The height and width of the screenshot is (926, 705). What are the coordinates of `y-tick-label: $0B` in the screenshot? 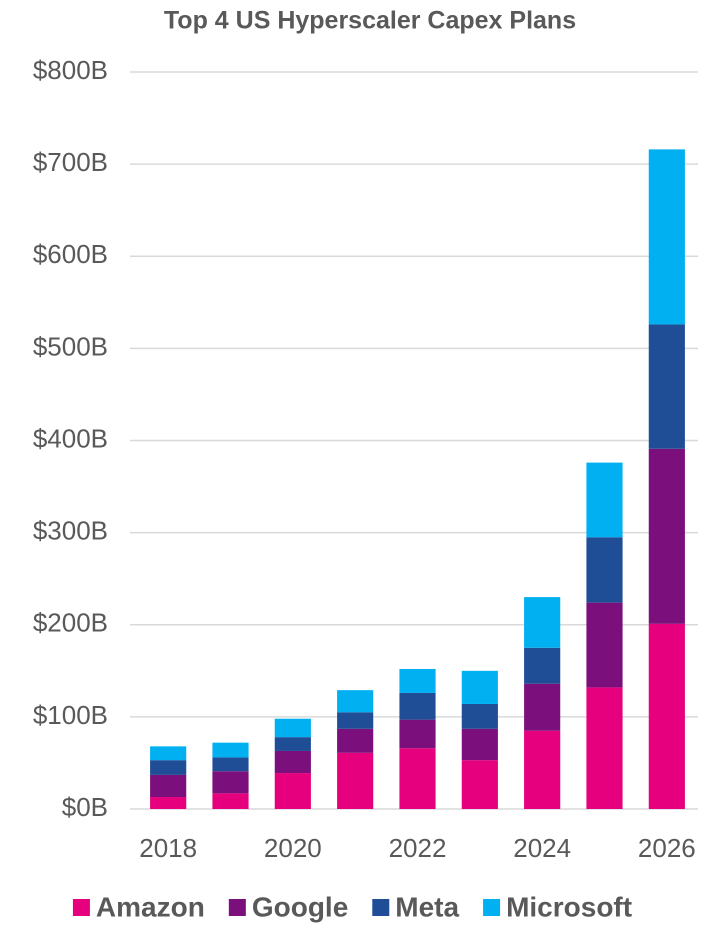 It's located at (85, 807).